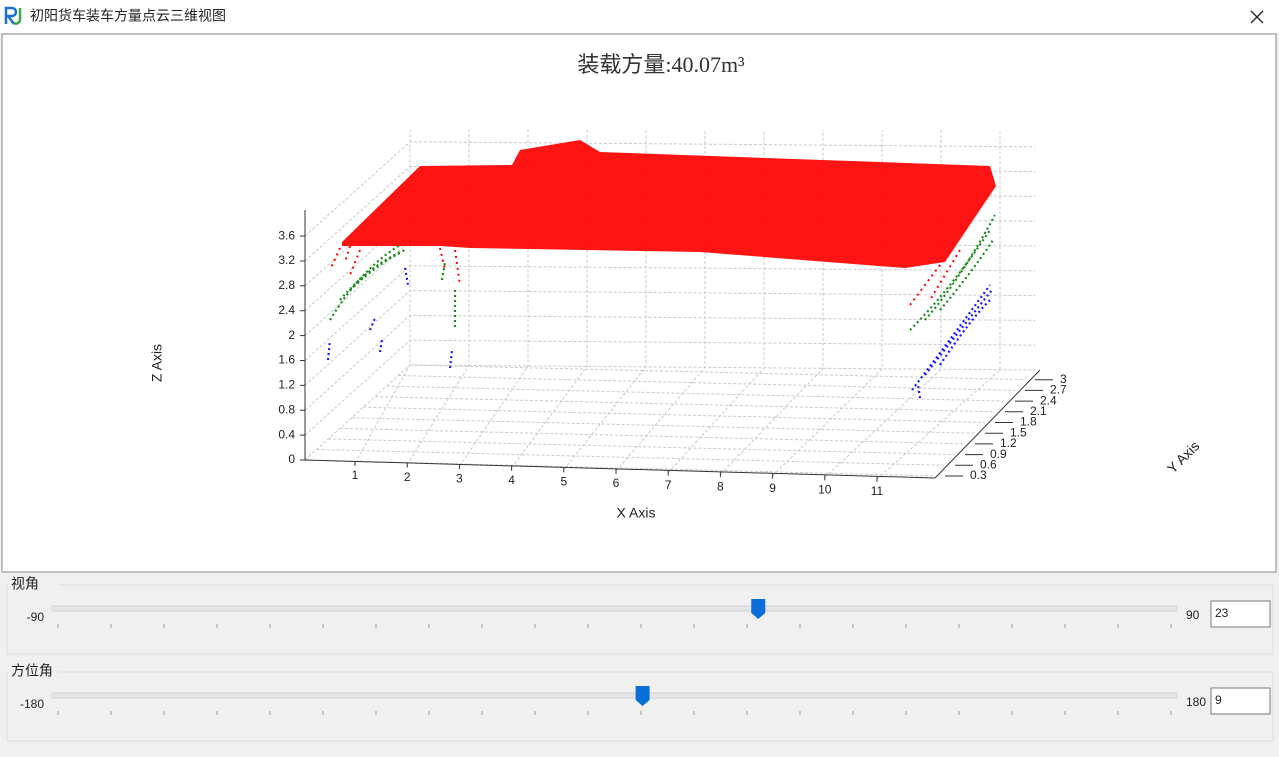 This screenshot has width=1279, height=757. Describe the element at coordinates (25, 584) in the screenshot. I see `slider-label: 视角` at that location.